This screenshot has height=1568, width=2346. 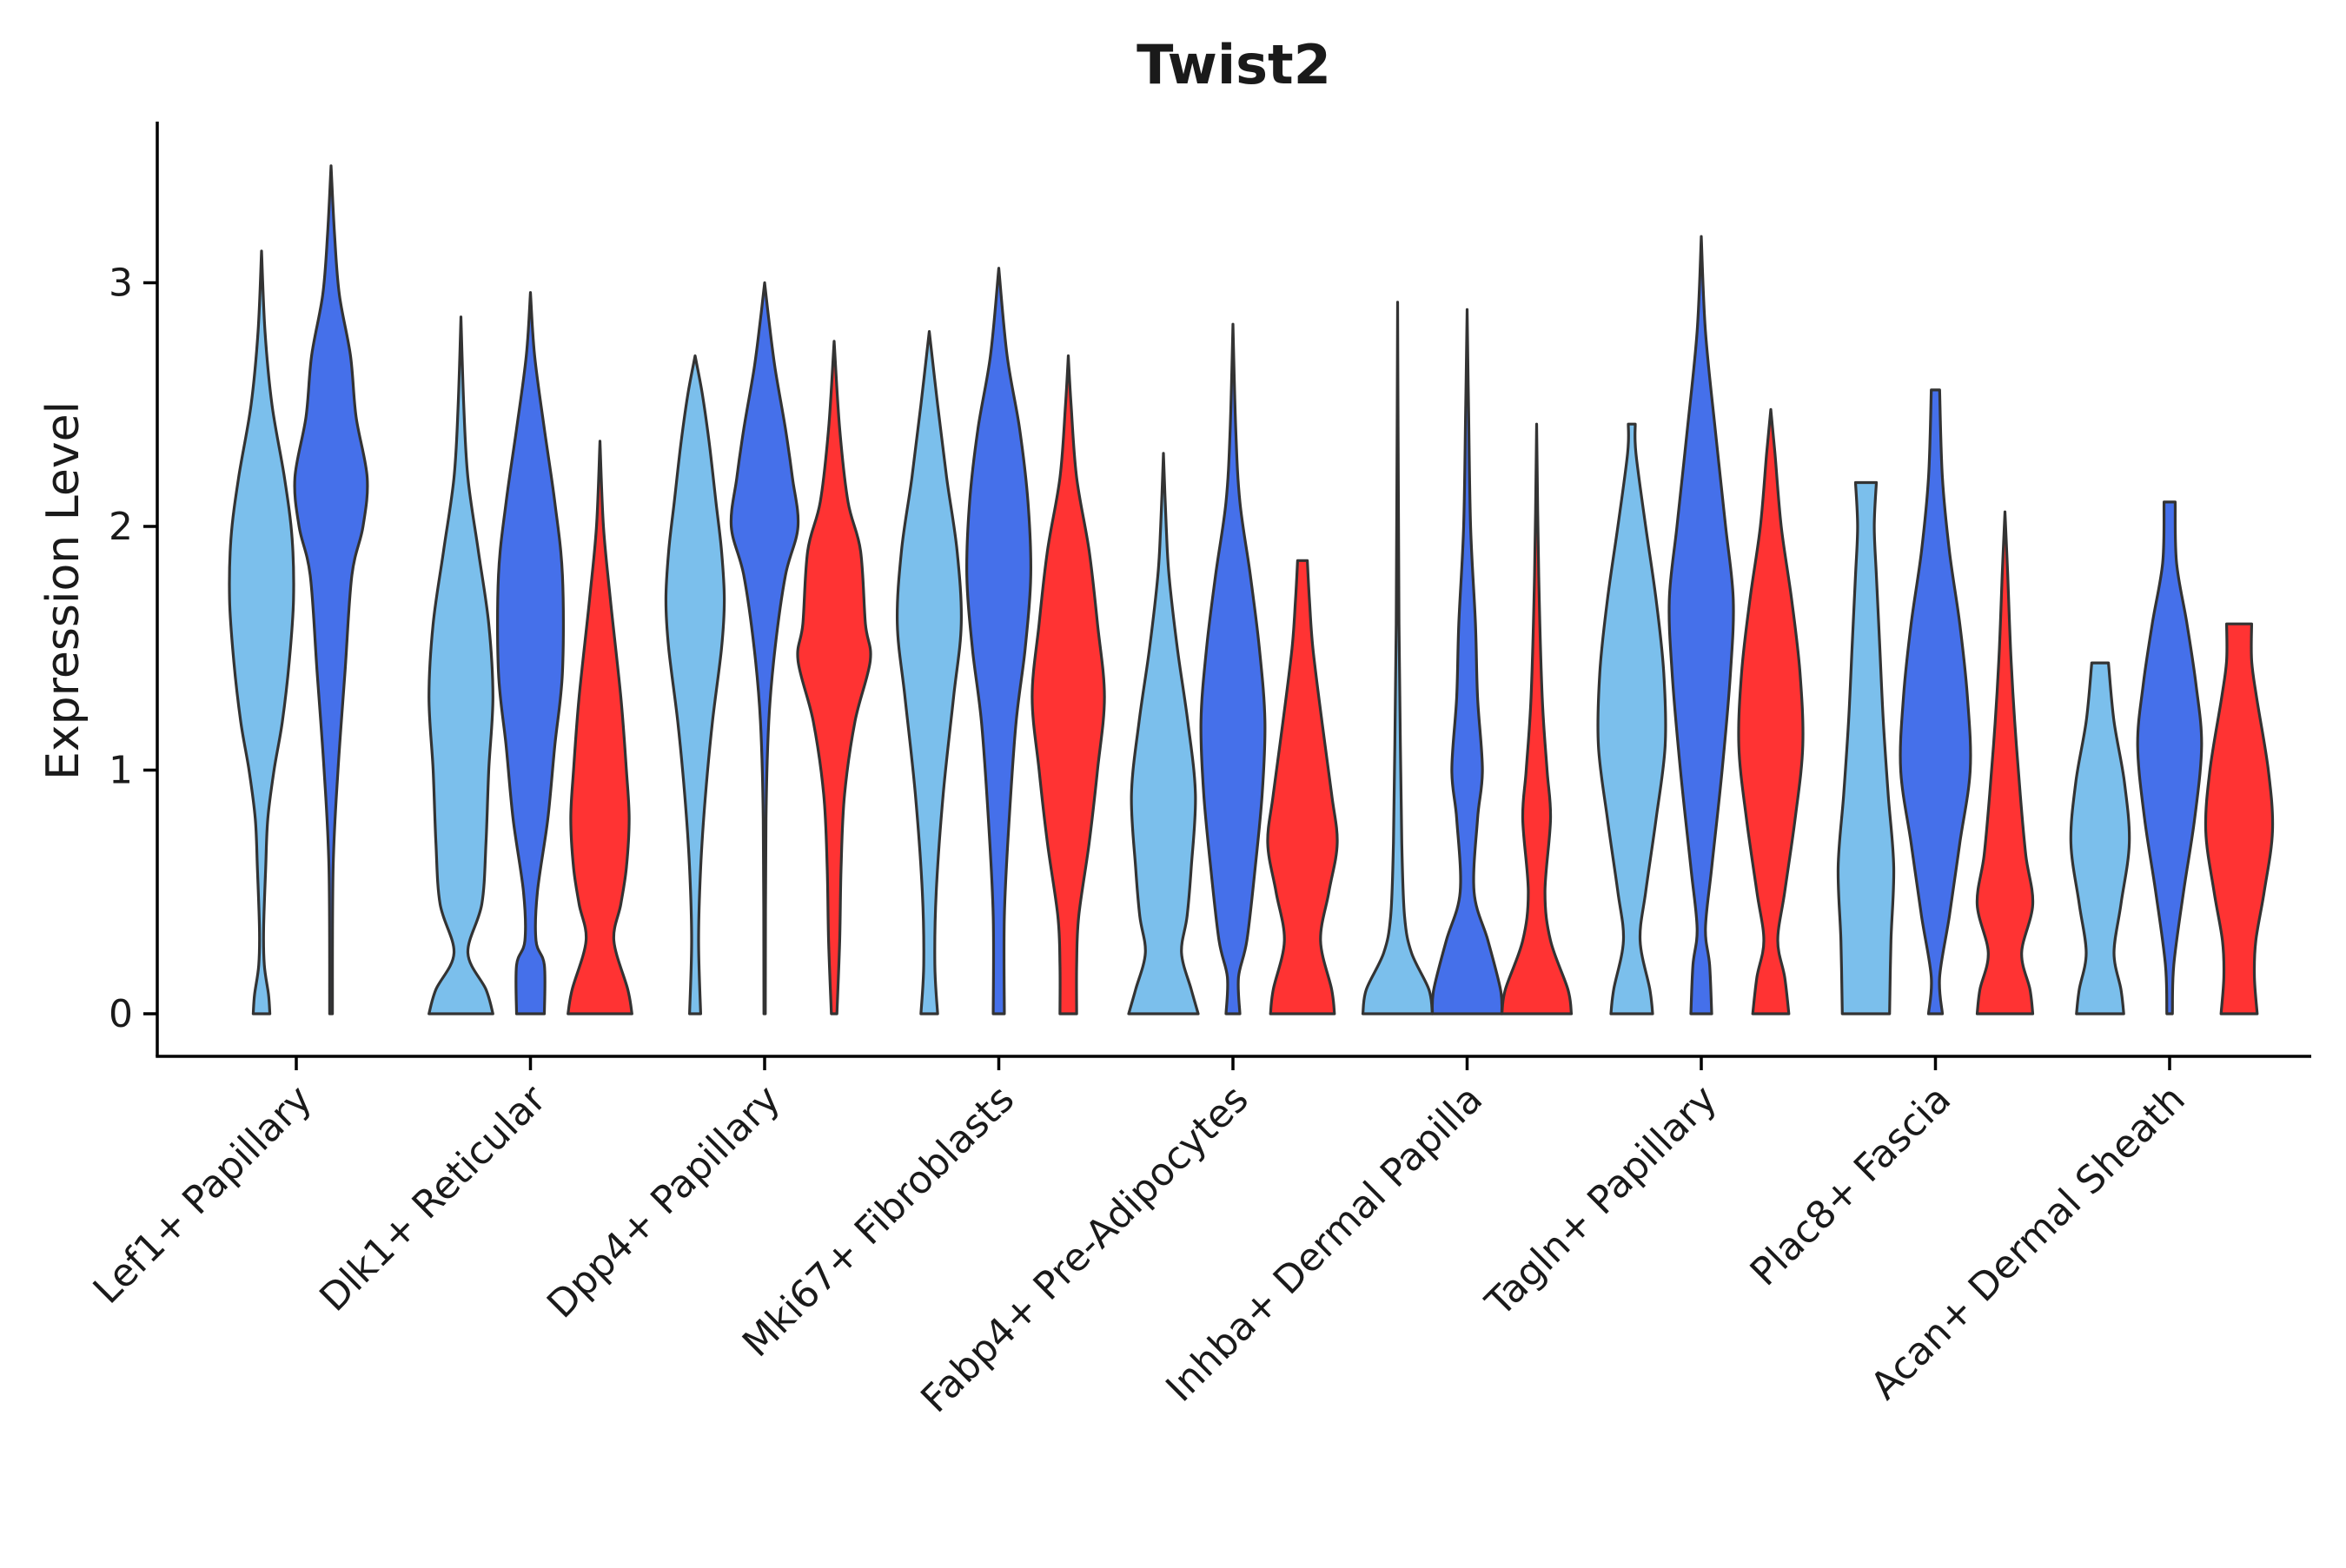 I want to click on x-tick-label: Lef1+ Papillary, so click(x=203, y=1195).